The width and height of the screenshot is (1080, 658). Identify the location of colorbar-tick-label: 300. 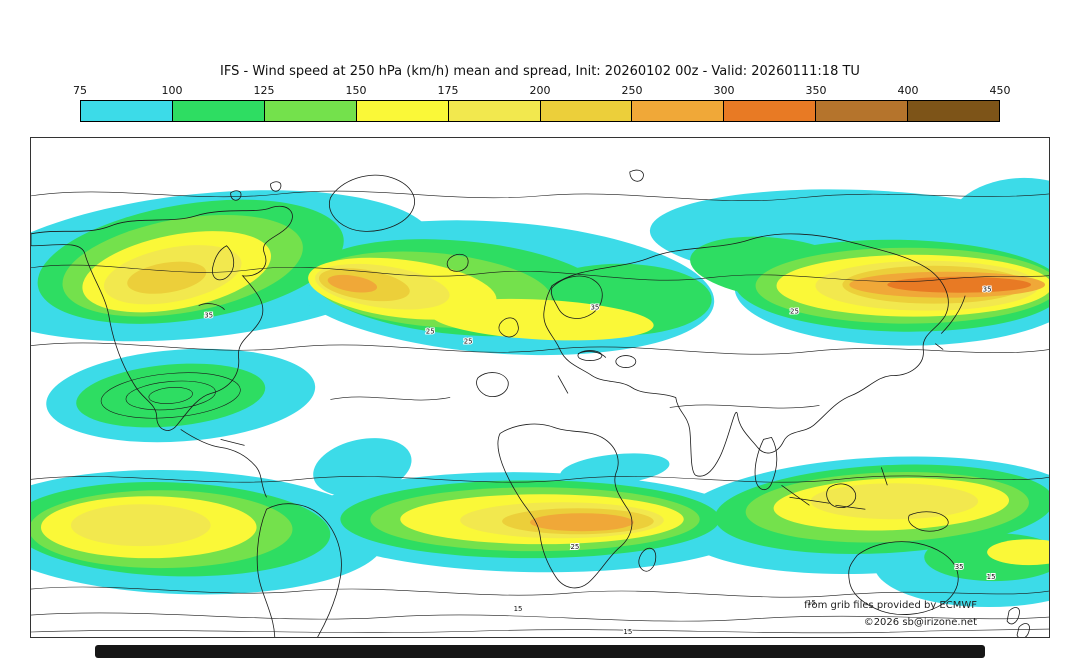
(724, 90).